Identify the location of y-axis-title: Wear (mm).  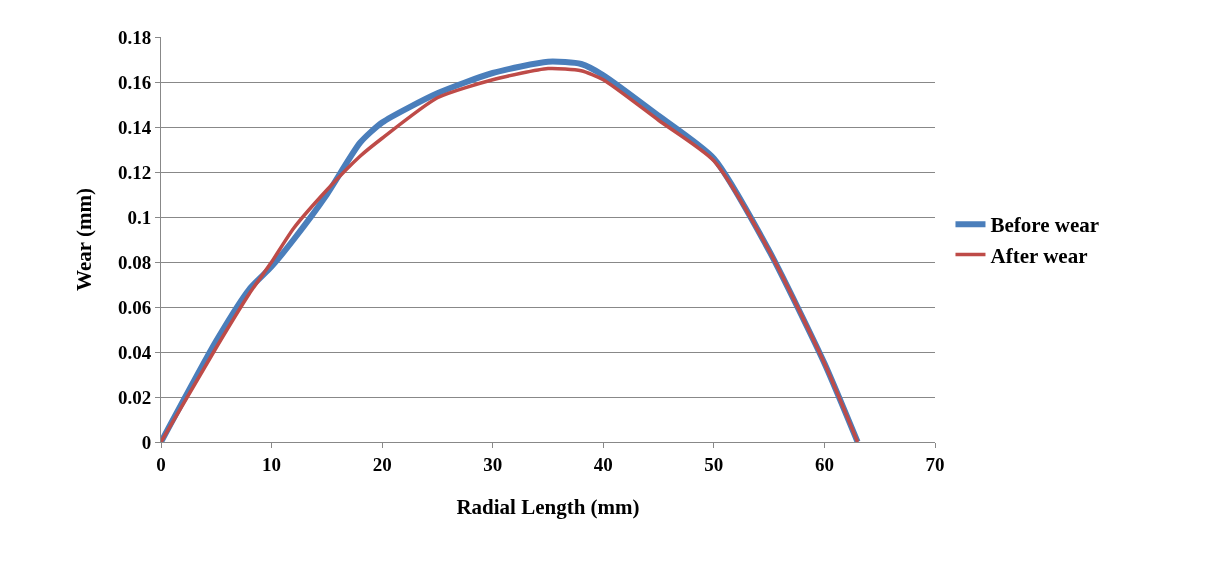
(84, 239).